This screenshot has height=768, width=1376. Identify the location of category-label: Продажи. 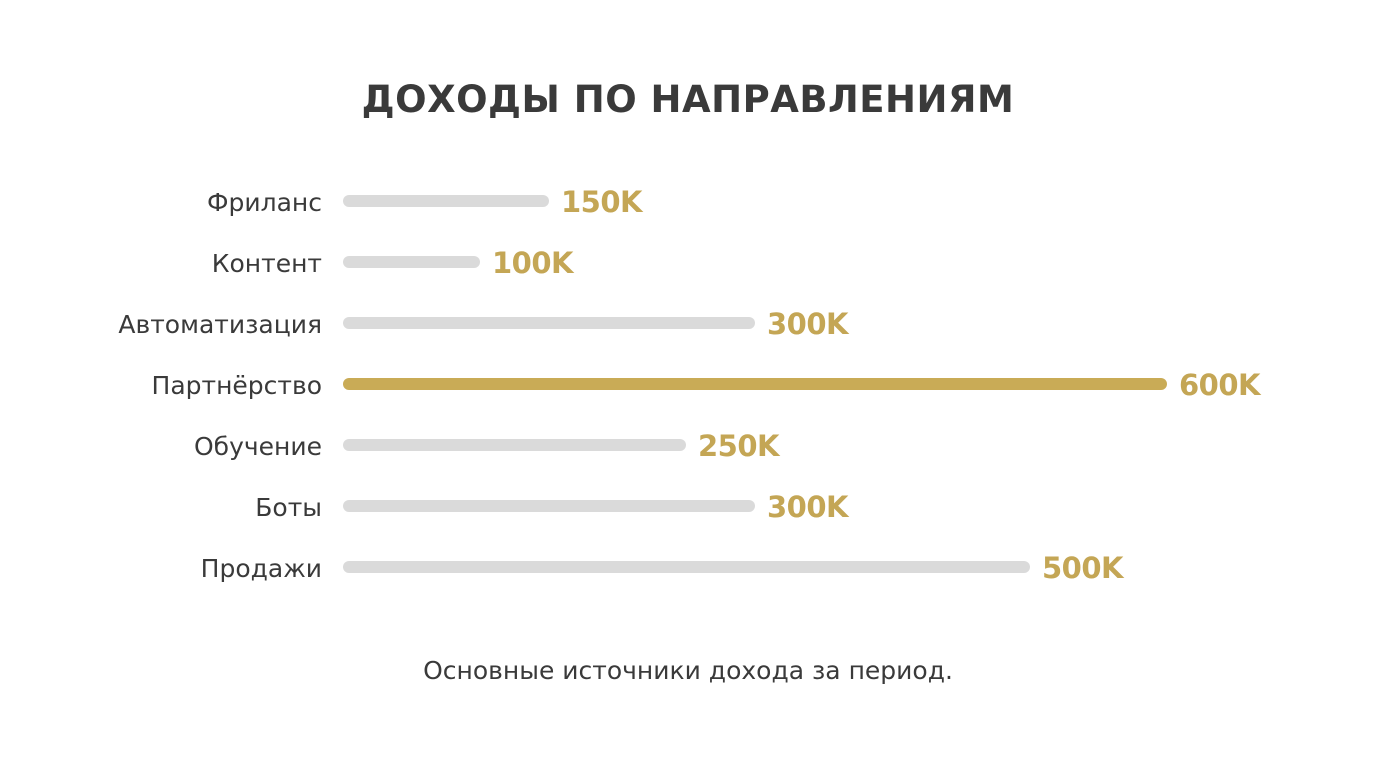
(261, 568).